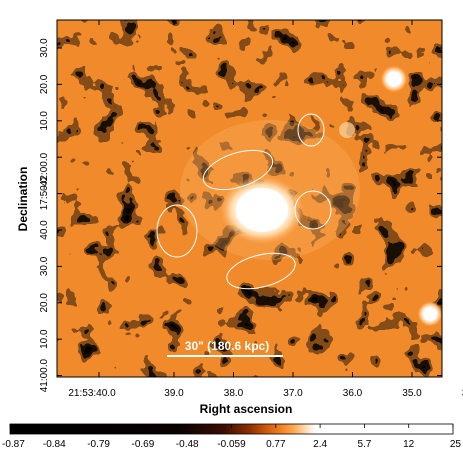 This screenshot has height=463, width=463. I want to click on x-tick-labels: 21:53:40.0 39.0 38.0 37.0 36.0 35.0 34.0, so click(265, 393).